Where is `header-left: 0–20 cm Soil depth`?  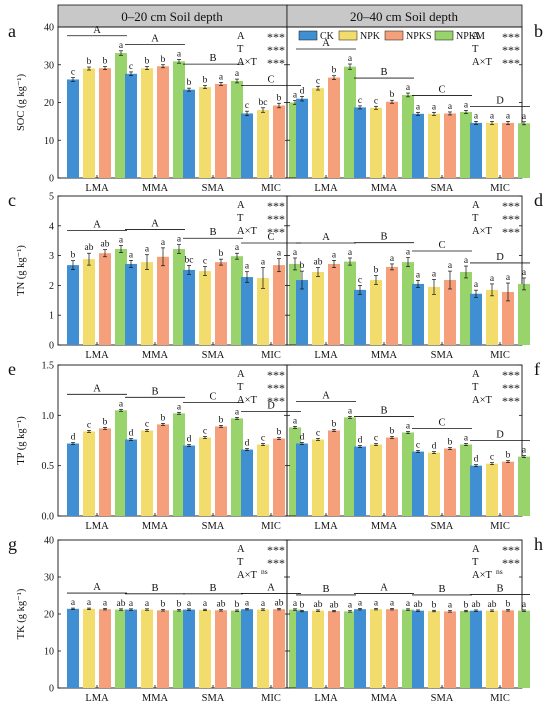 header-left: 0–20 cm Soil depth is located at coordinates (172, 16).